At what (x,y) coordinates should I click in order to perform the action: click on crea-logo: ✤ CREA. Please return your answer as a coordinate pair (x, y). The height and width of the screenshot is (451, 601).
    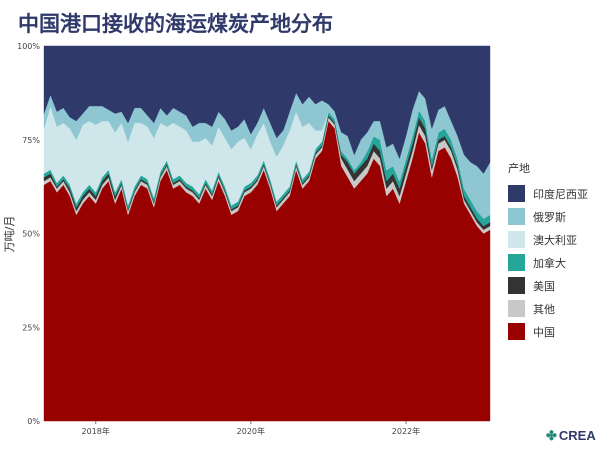
    Looking at the image, I should click on (571, 435).